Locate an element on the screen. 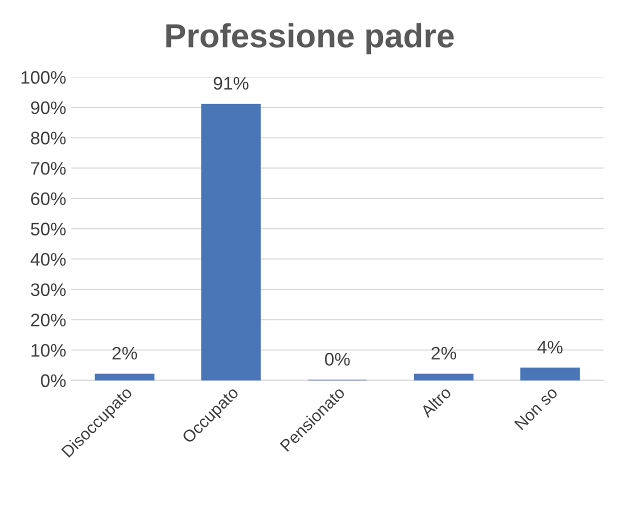 This screenshot has width=619, height=514. data-label: 91% is located at coordinates (231, 83).